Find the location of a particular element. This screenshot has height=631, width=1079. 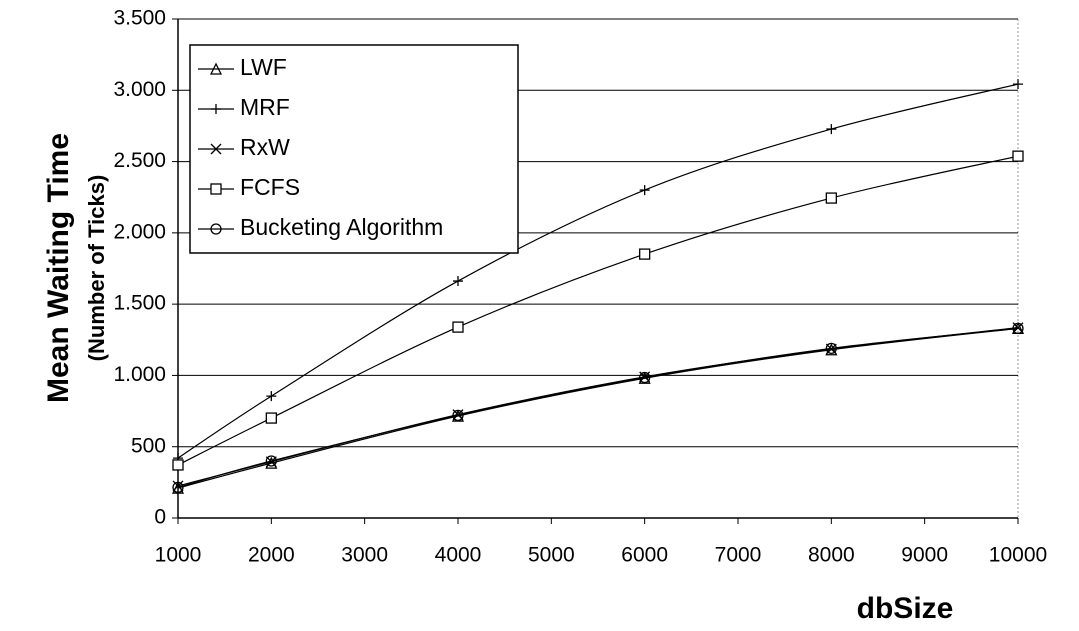

x-tick-label: 2000 is located at coordinates (271, 555).